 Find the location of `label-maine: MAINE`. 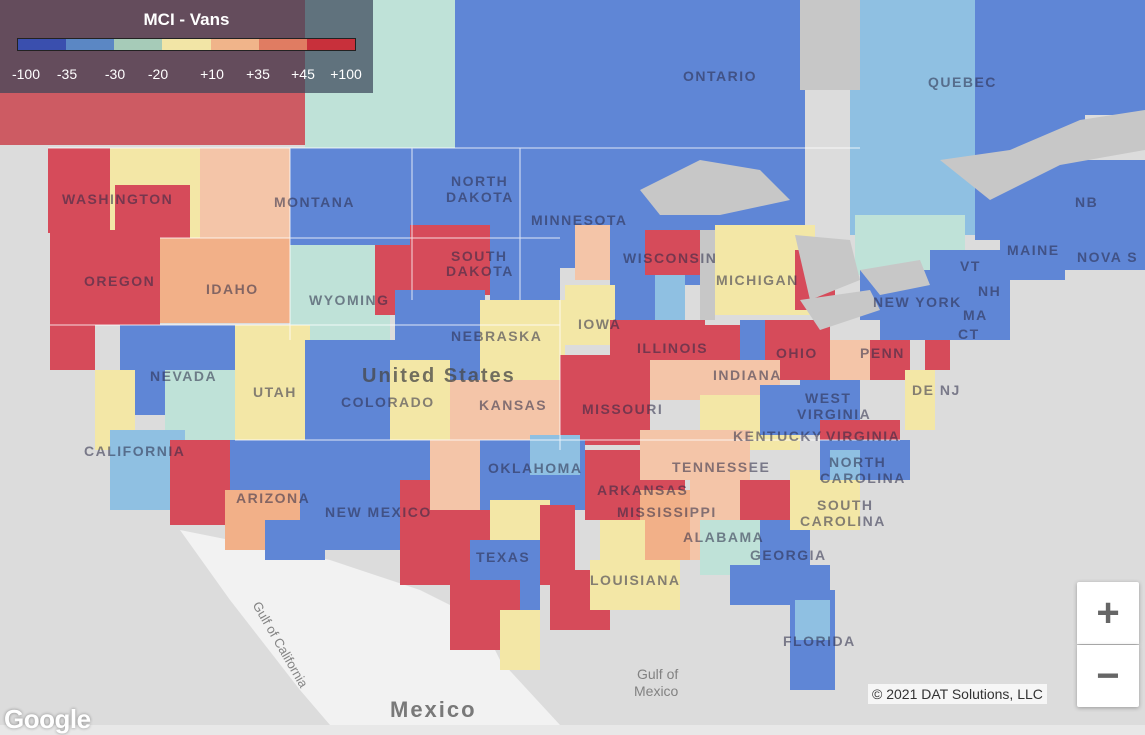

label-maine: MAINE is located at coordinates (1033, 250).